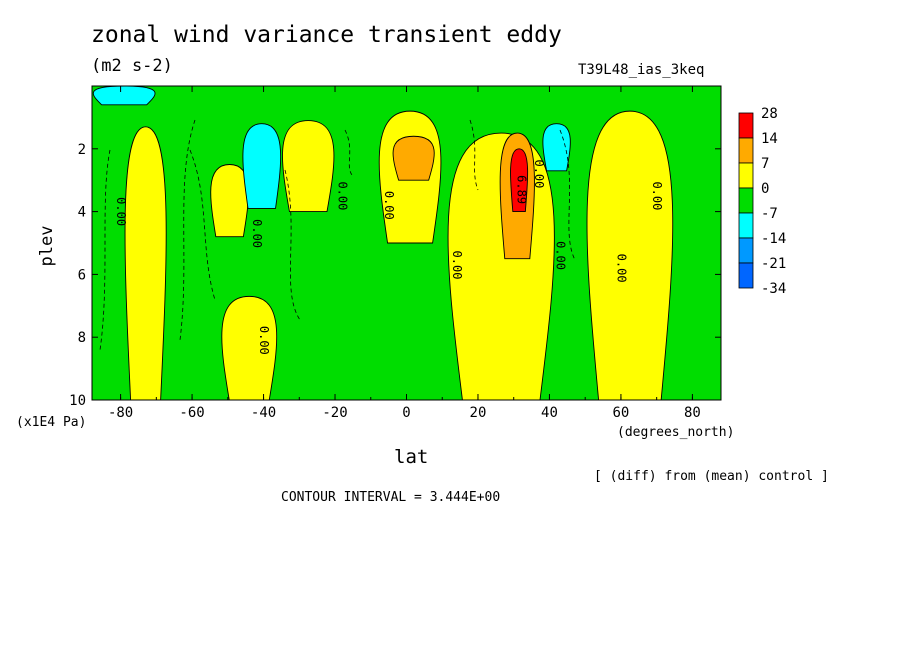 This screenshot has height=654, width=904. I want to click on y-tick-label: 8, so click(82, 338).